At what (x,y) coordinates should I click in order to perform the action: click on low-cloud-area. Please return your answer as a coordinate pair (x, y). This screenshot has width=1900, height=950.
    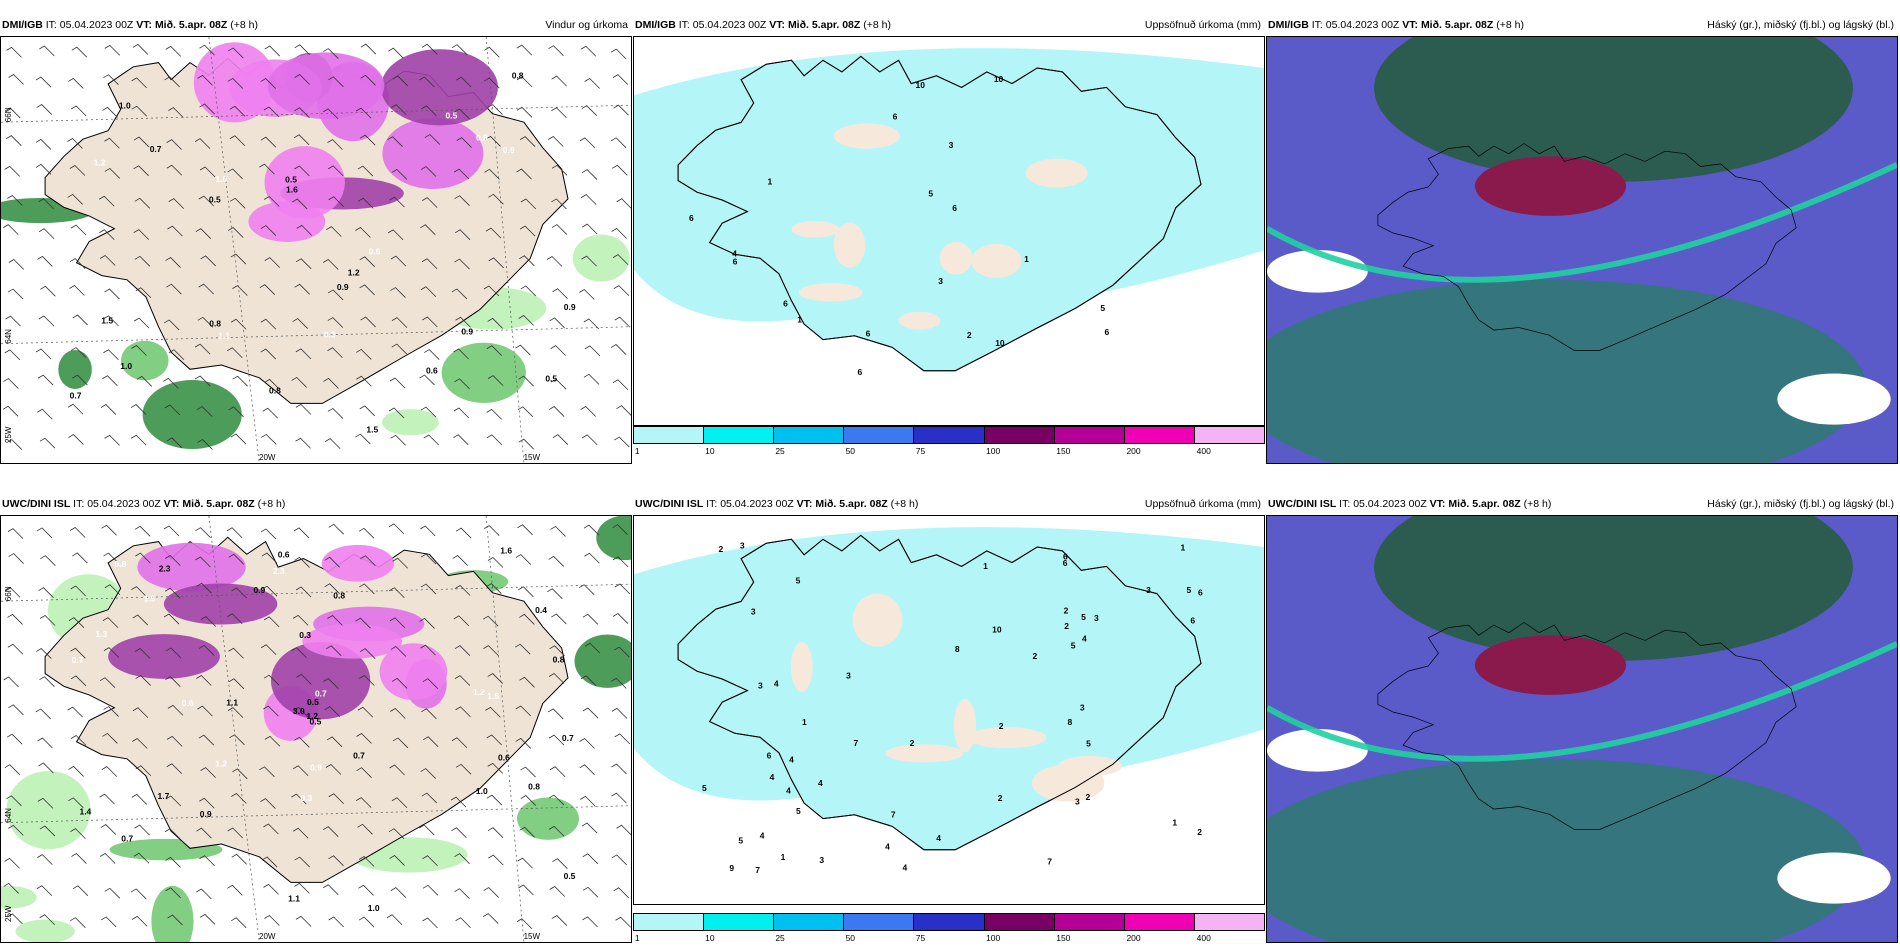
    Looking at the image, I should click on (1550, 665).